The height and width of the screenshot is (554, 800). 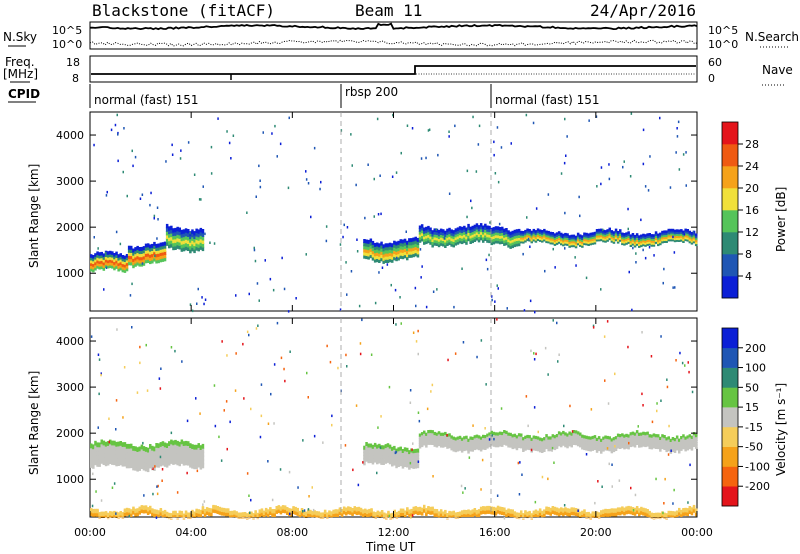 What do you see at coordinates (20, 62) in the screenshot?
I see `freq-label: Freq.` at bounding box center [20, 62].